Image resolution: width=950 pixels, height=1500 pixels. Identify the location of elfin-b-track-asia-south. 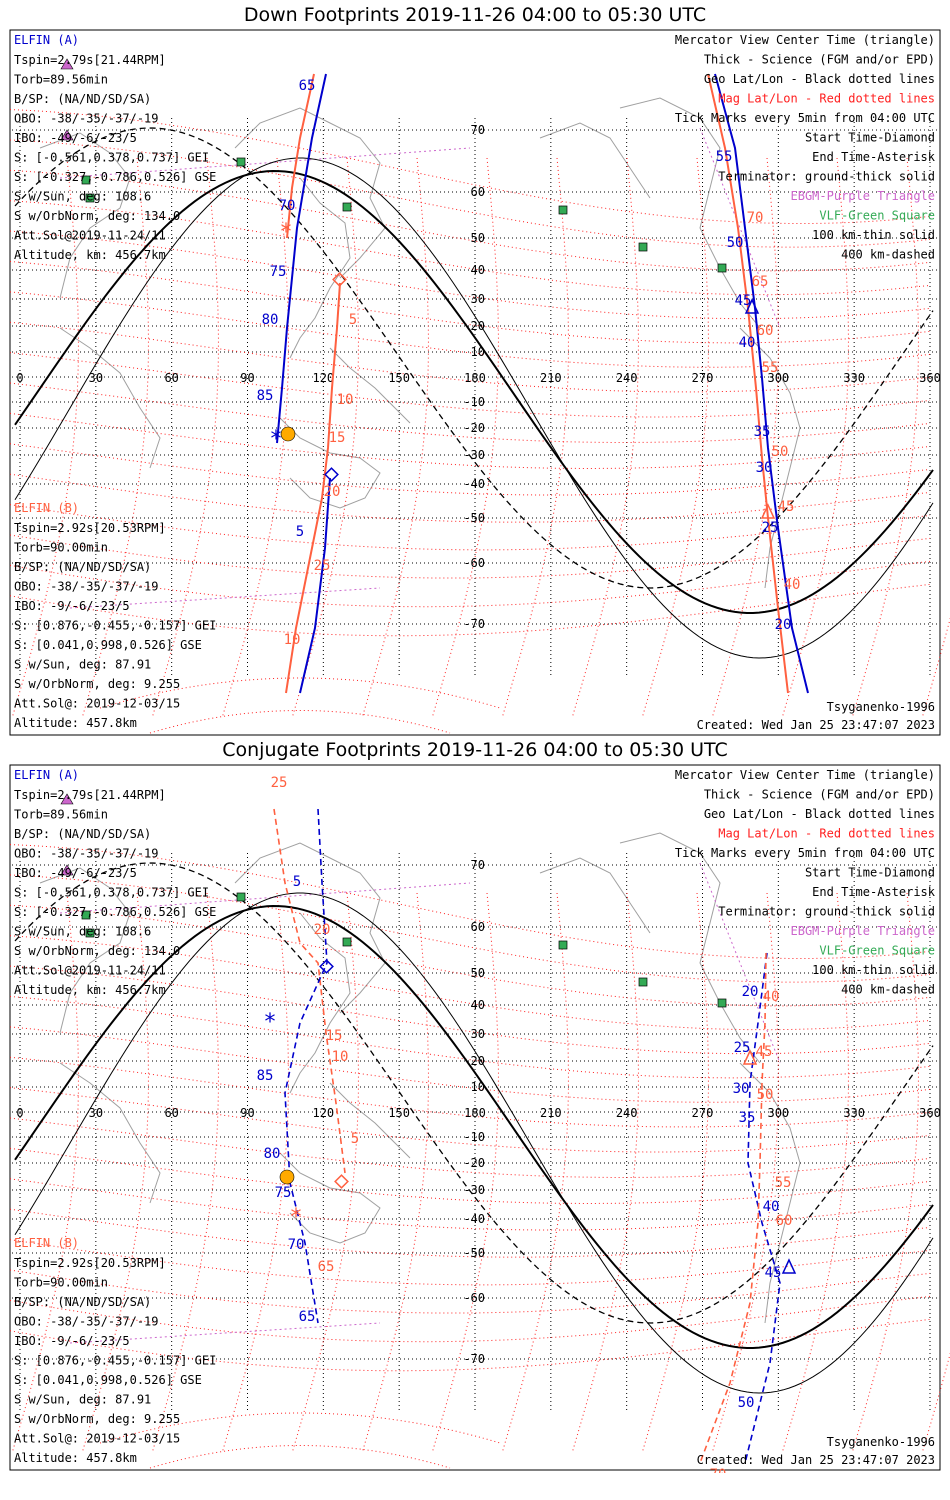
(313, 488).